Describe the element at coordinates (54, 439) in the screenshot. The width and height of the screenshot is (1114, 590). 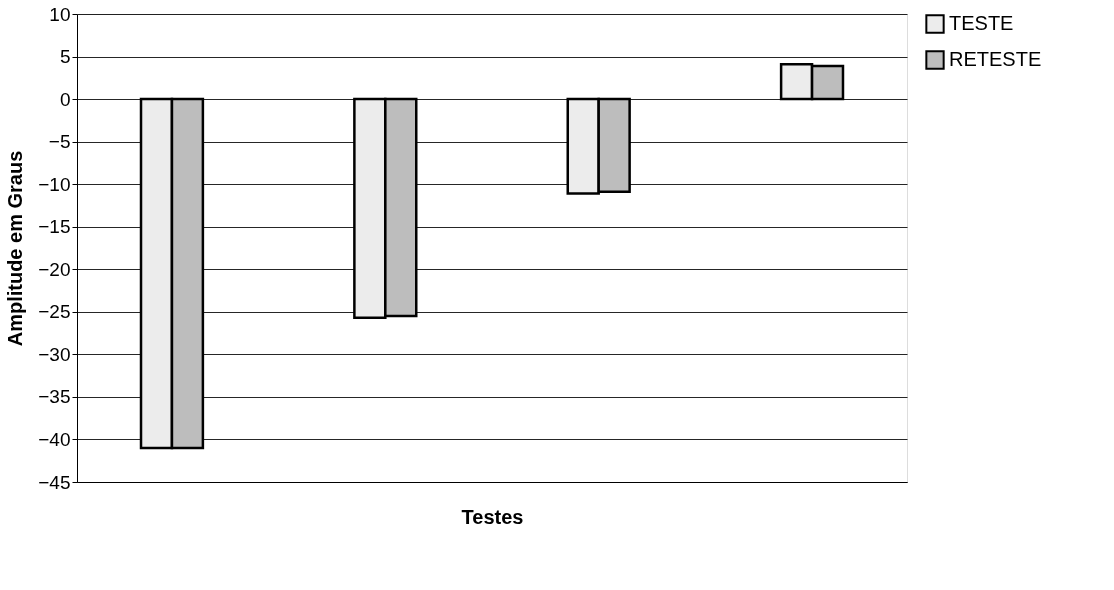
I see `y-tick-label: −40` at that location.